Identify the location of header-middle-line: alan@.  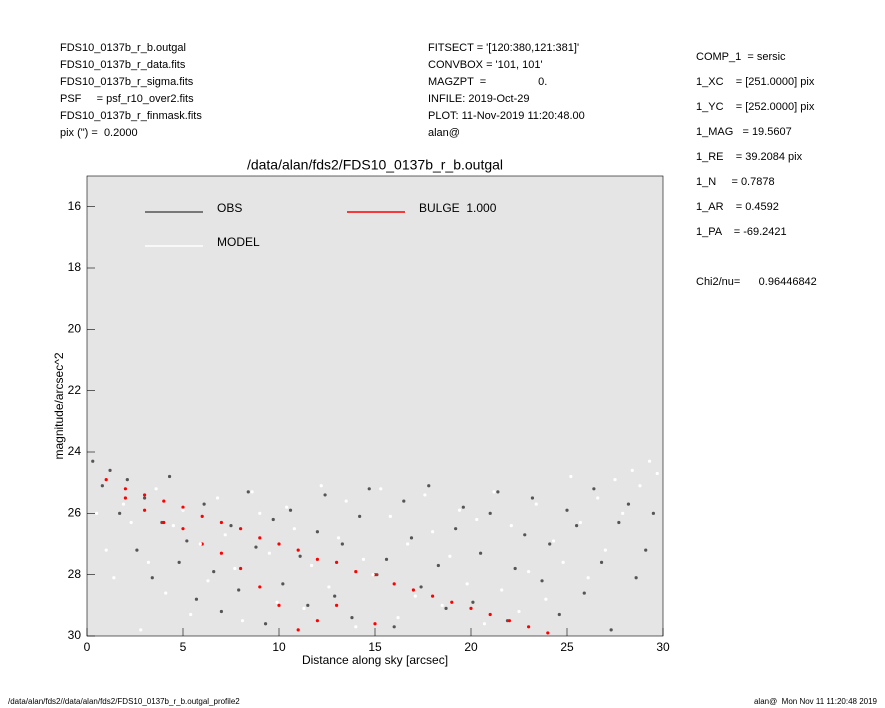
(444, 133).